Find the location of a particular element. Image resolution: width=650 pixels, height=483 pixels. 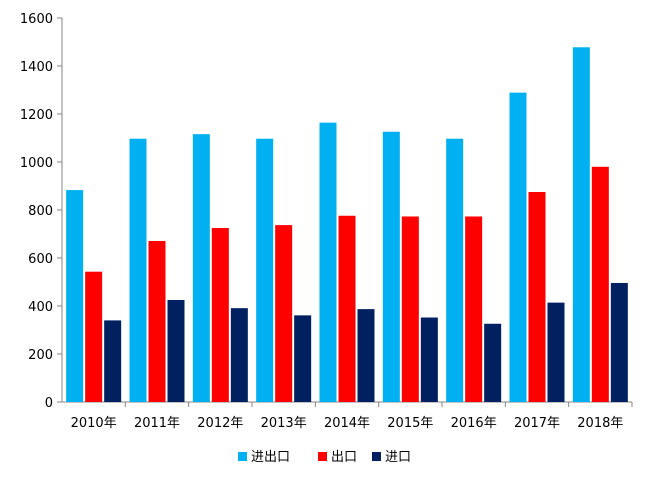

y-tick-label: 1600 is located at coordinates (36, 19).